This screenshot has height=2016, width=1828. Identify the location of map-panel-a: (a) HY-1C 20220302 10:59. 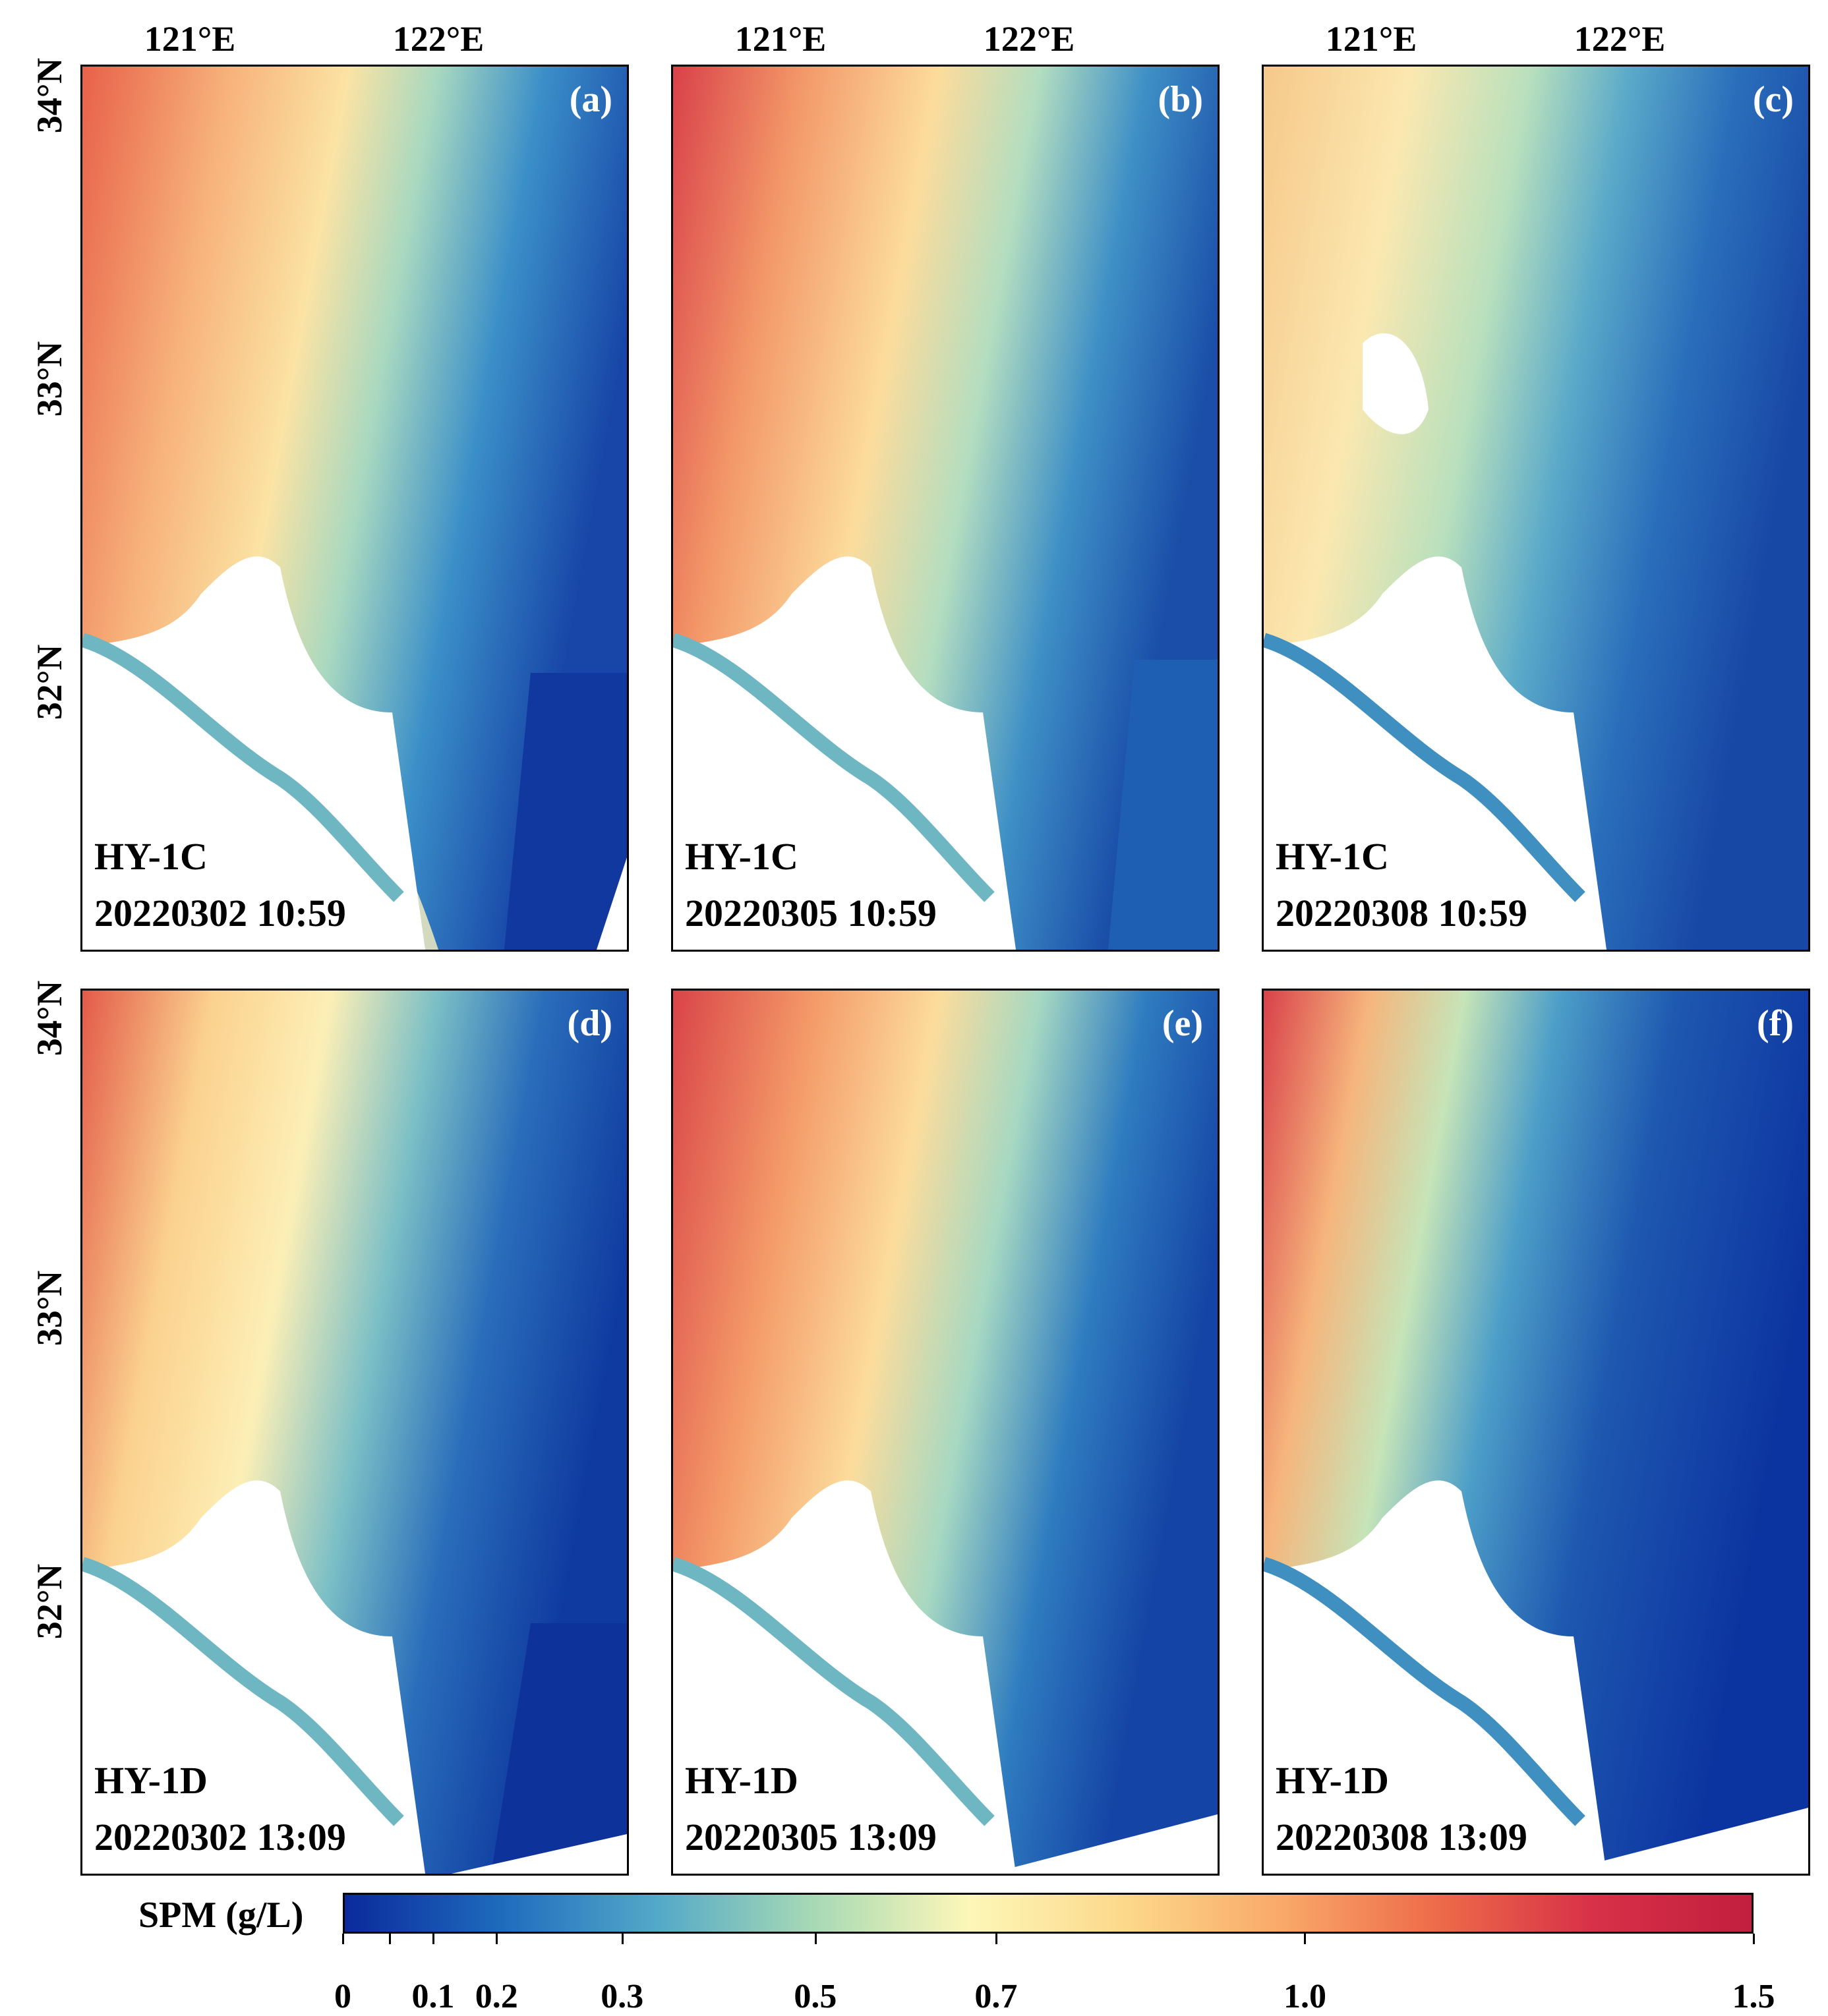
(355, 508).